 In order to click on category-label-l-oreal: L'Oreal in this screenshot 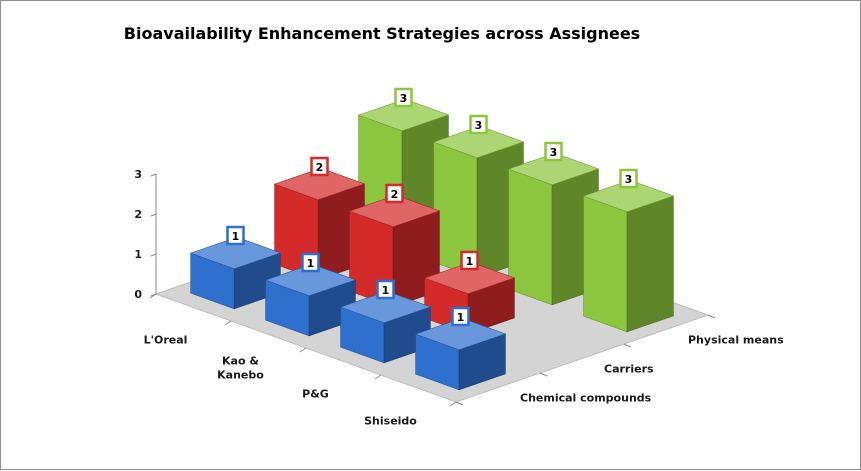, I will do `click(166, 340)`.